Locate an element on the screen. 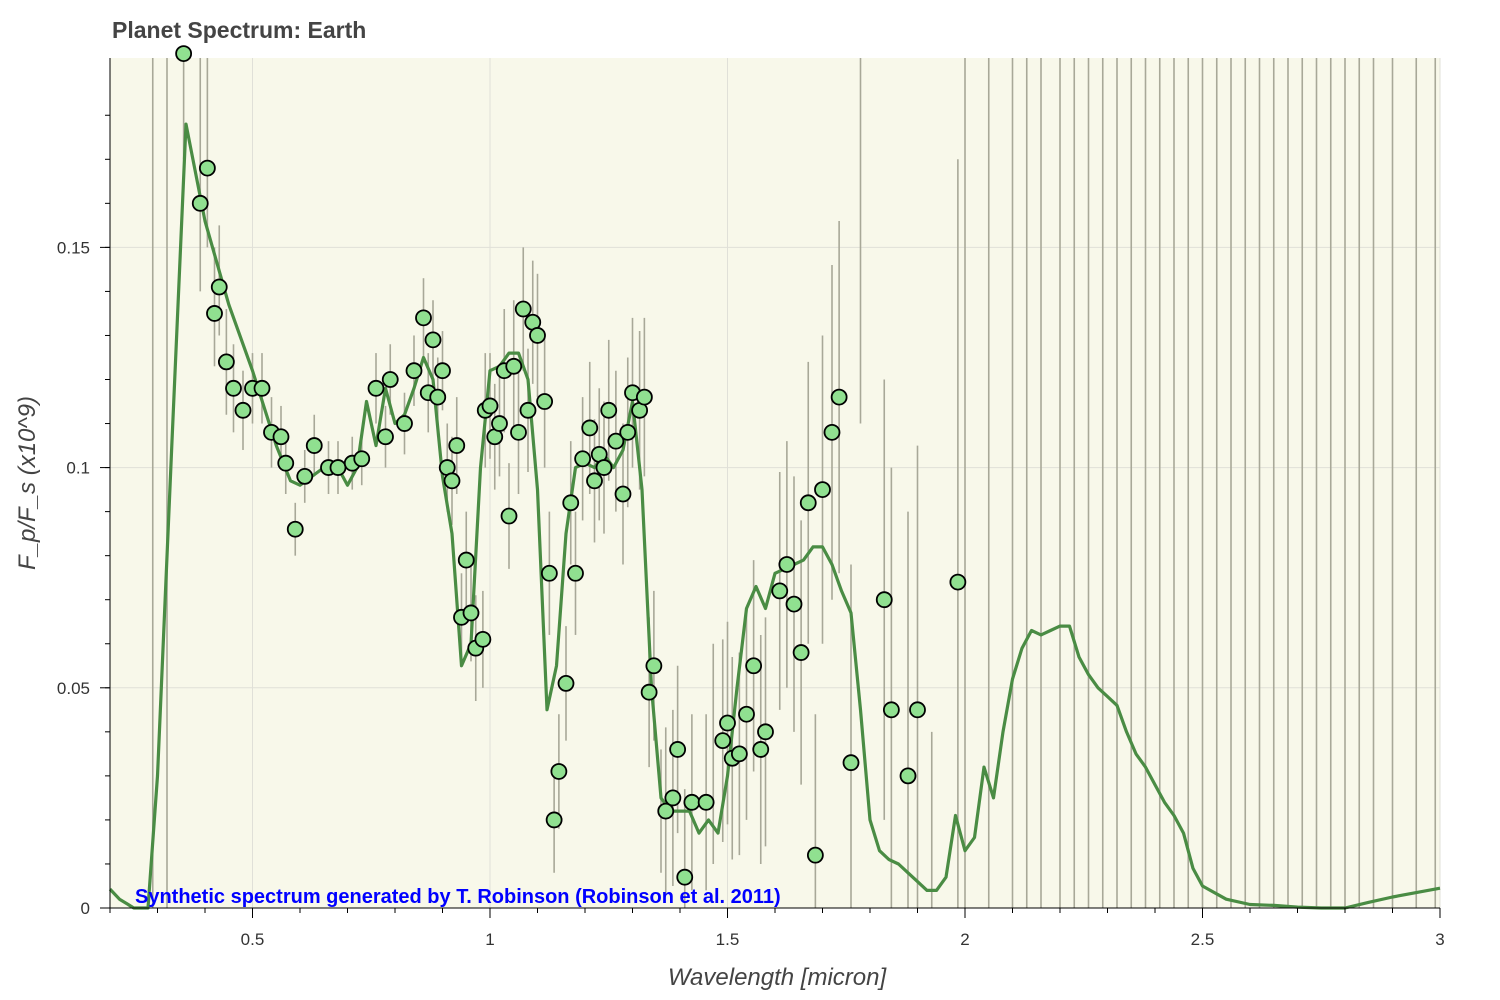 The image size is (1500, 1000). x-tick-label: 1 is located at coordinates (489, 939).